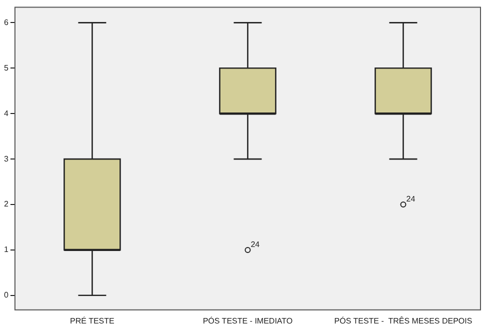  Describe the element at coordinates (6, 113) in the screenshot. I see `y-tick-label: 4` at that location.